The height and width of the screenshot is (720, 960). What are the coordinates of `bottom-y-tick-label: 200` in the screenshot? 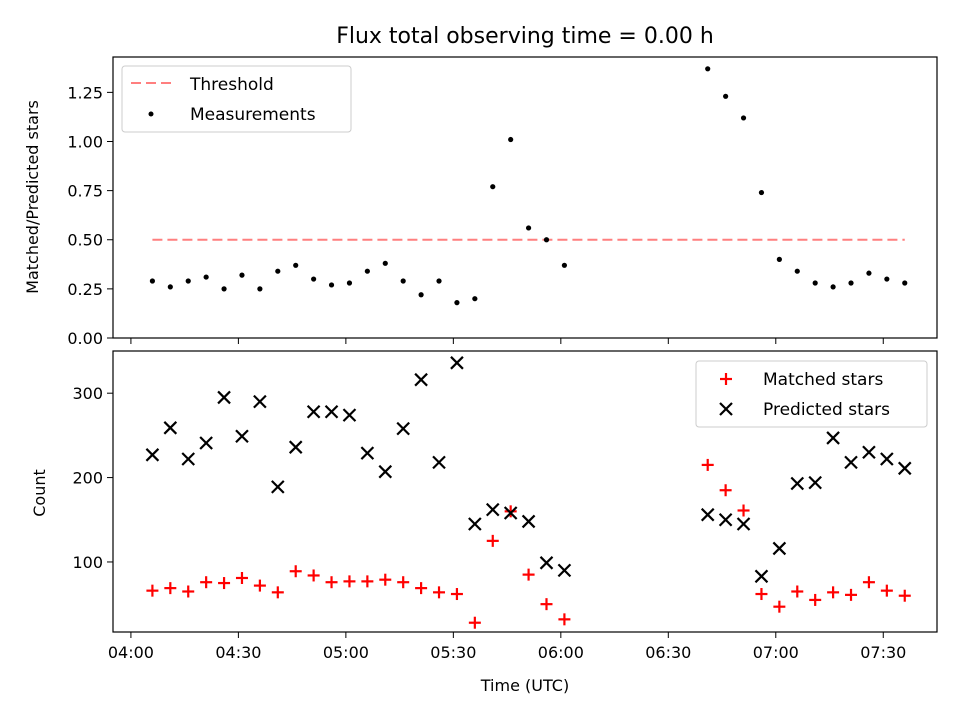 It's located at (87, 478).